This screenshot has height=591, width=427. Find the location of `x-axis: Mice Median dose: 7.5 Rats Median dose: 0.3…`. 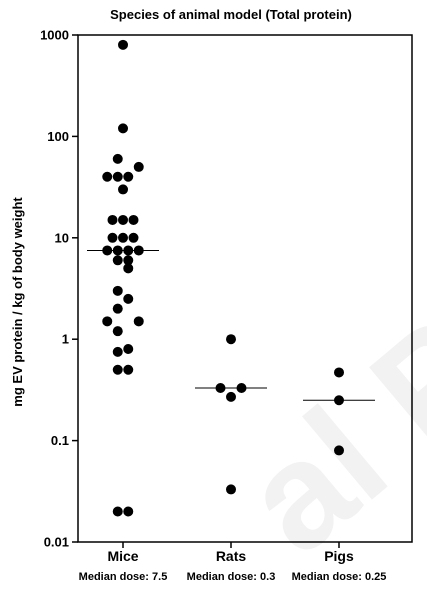

x-axis: Mice Median dose: 7.5 Rats Median dose: 0.3… is located at coordinates (233, 562).